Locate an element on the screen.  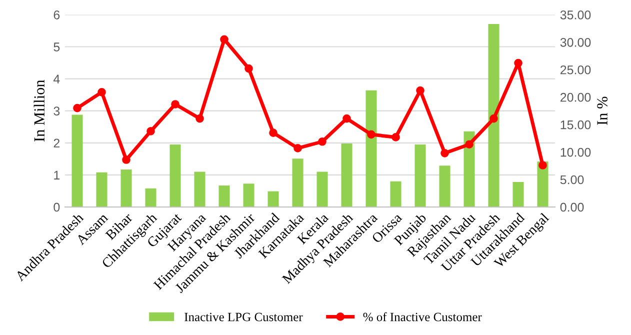
y2-tick-label: 25.00 is located at coordinates (575, 69).